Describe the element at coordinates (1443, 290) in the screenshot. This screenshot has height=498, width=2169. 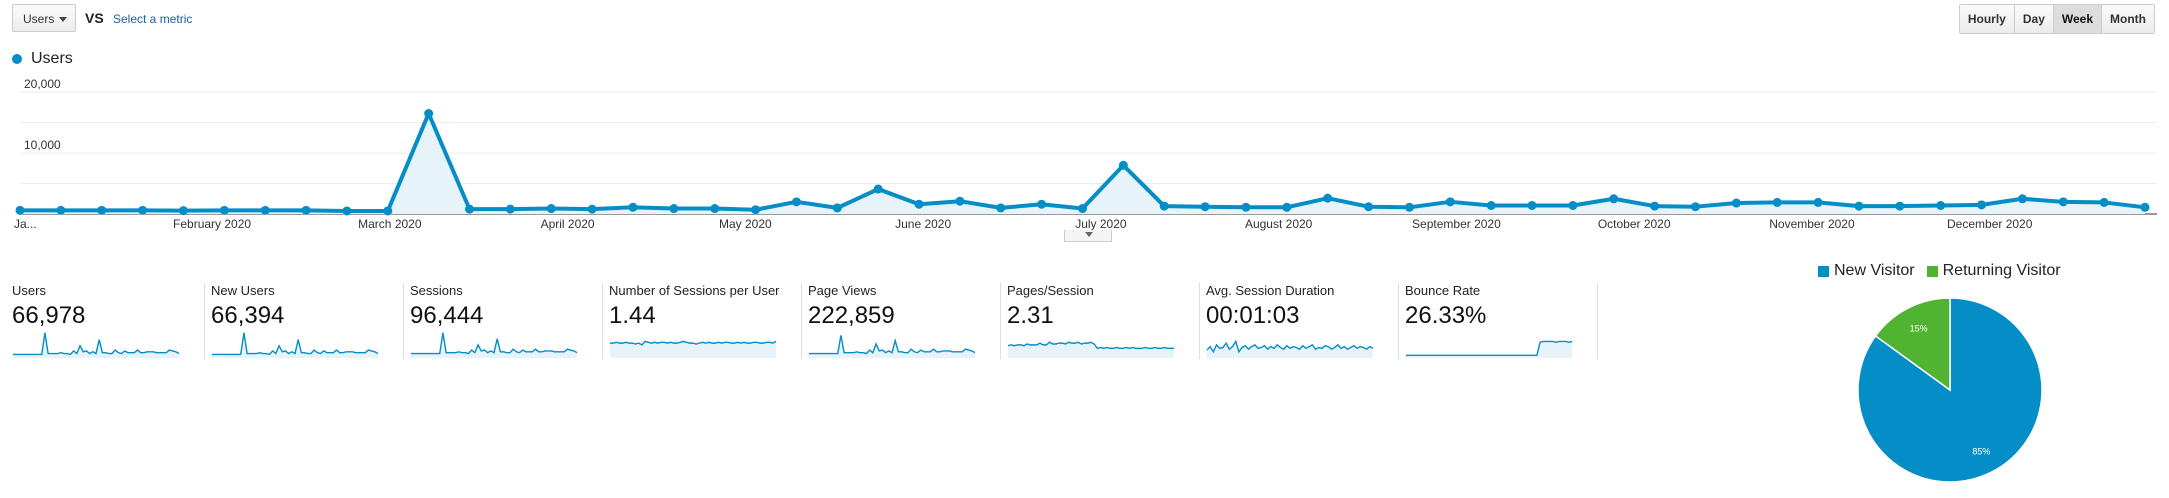
I see `metric-name: Bounce Rate` at that location.